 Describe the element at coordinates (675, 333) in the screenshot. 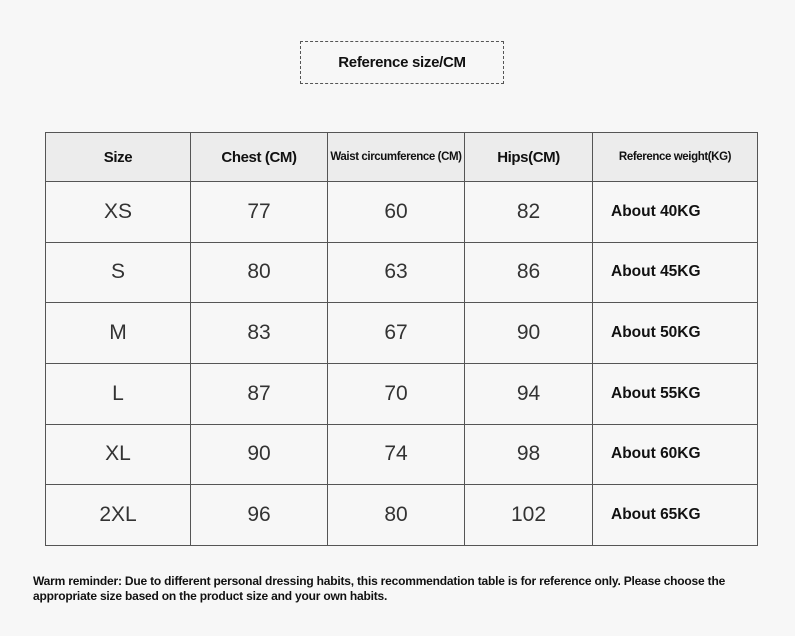

I see `cell-weight: About 50KG` at that location.